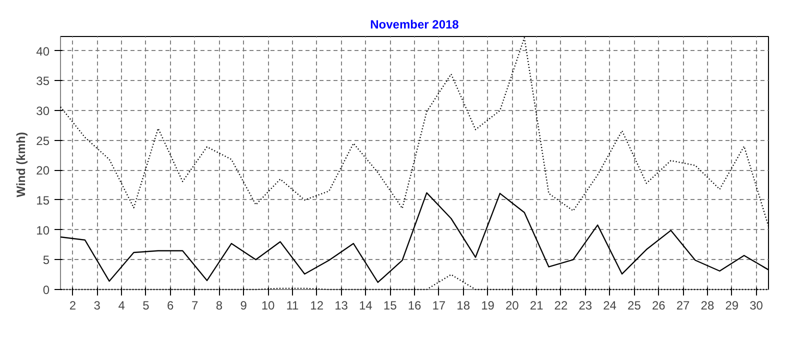  Describe the element at coordinates (43, 111) in the screenshot. I see `y-tick-label: 30` at that location.